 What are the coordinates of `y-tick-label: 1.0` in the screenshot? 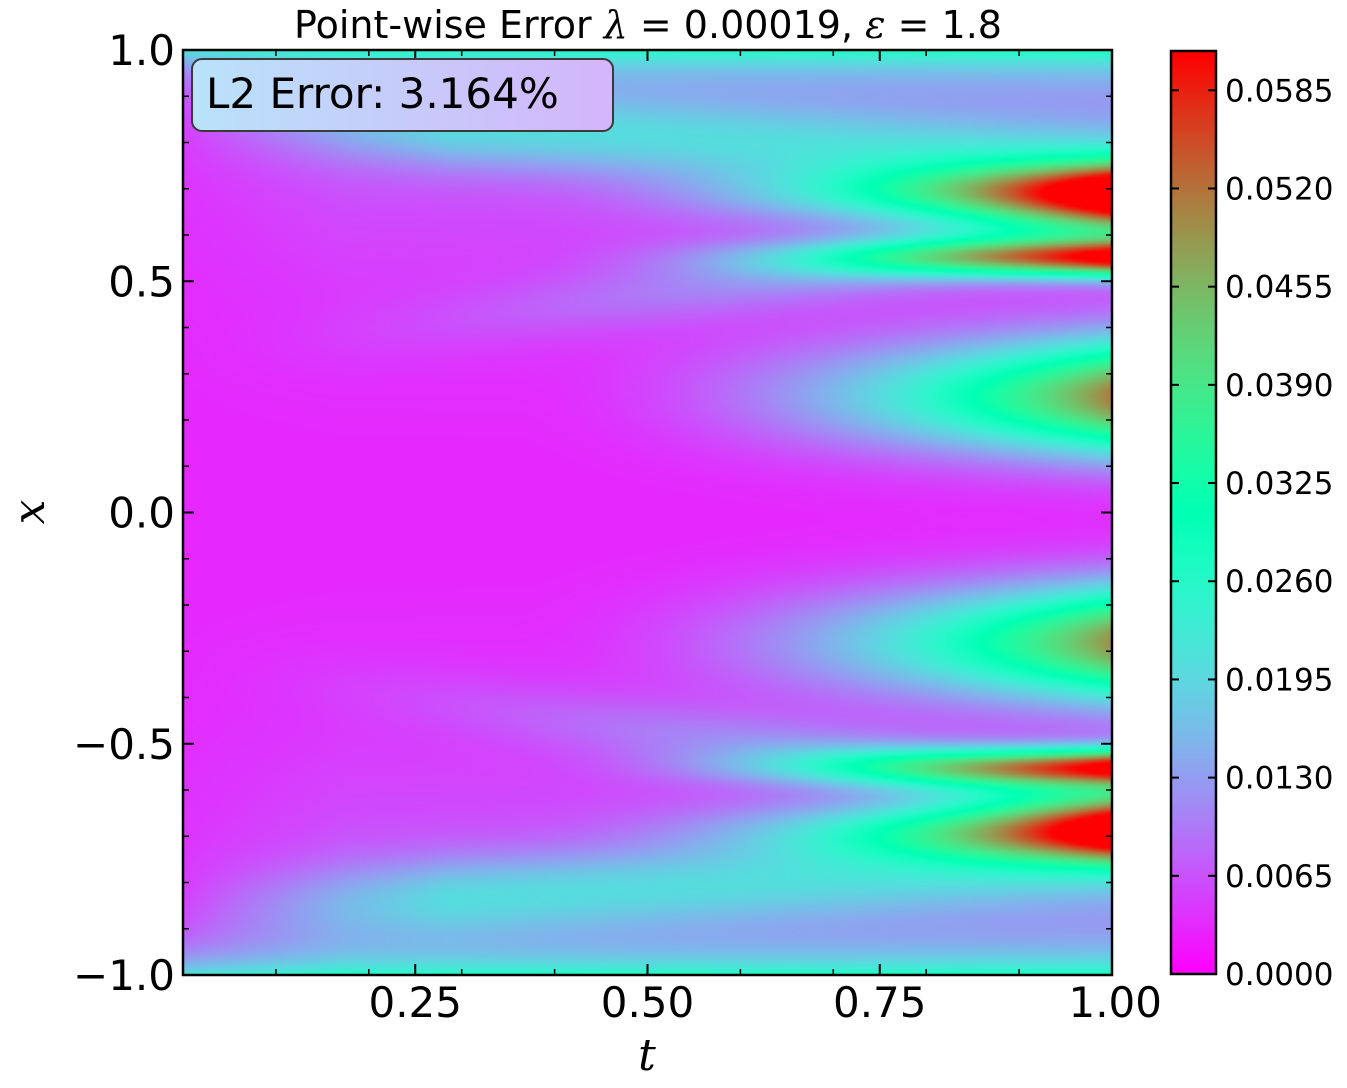 It's located at (141, 50).